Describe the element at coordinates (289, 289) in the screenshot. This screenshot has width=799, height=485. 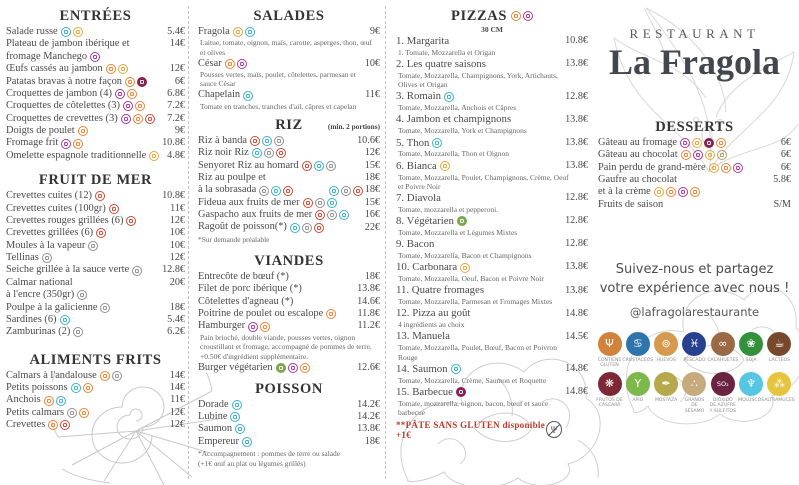
I see `menu-item: Filet de porc ibérique (*) 13.8€` at that location.